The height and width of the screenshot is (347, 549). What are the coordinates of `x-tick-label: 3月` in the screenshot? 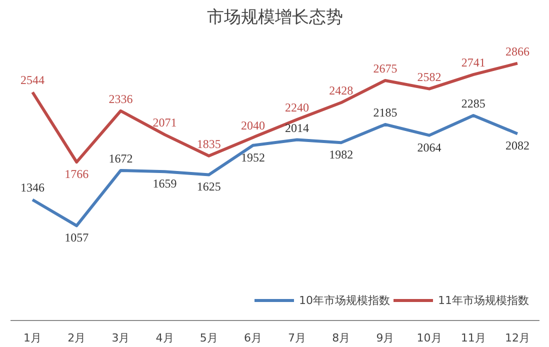 It's located at (121, 338).